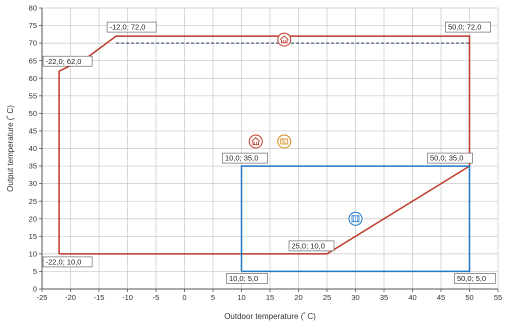 The width and height of the screenshot is (509, 326). I want to click on dhw-tap-icon, so click(284, 39).